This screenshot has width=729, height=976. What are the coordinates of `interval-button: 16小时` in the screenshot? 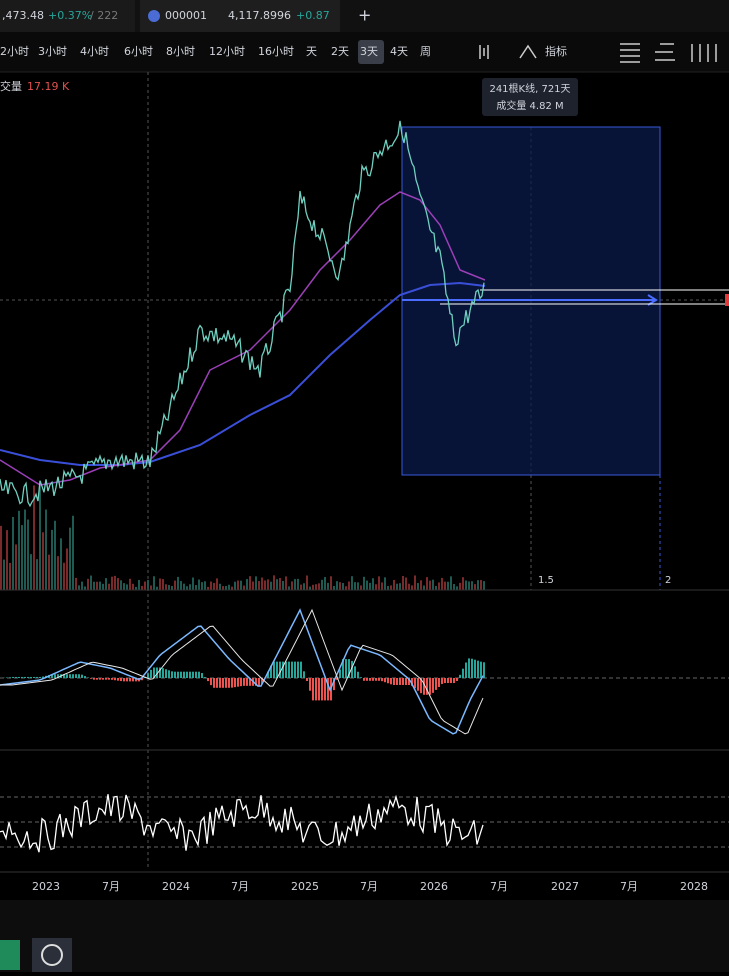 It's located at (276, 51).